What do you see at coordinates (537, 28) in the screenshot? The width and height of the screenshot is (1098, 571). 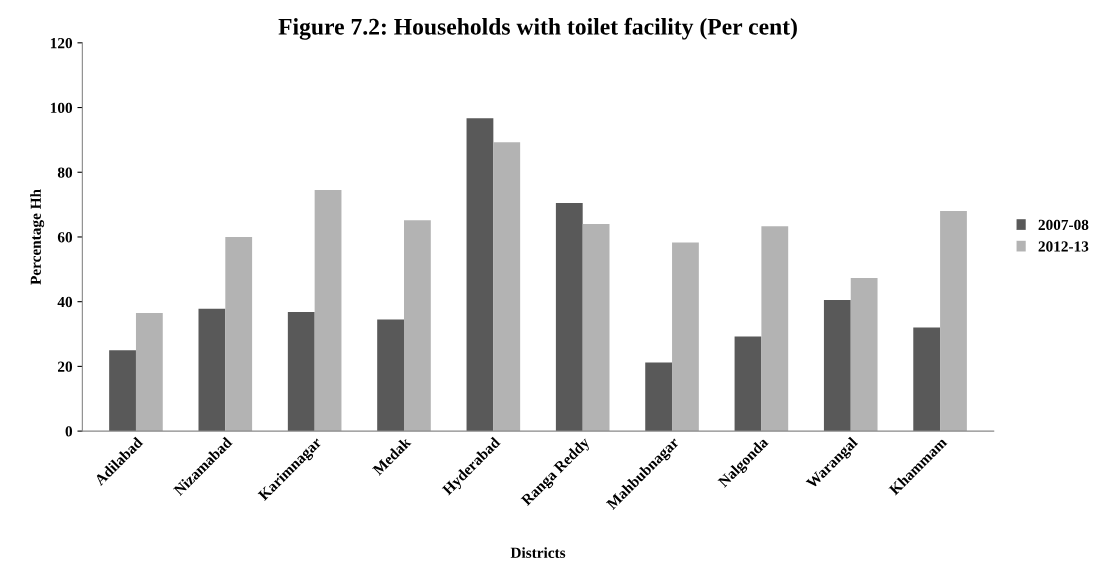 I see `chart-title: Figure 7.2: Households with toilet facility (Per cent)` at bounding box center [537, 28].